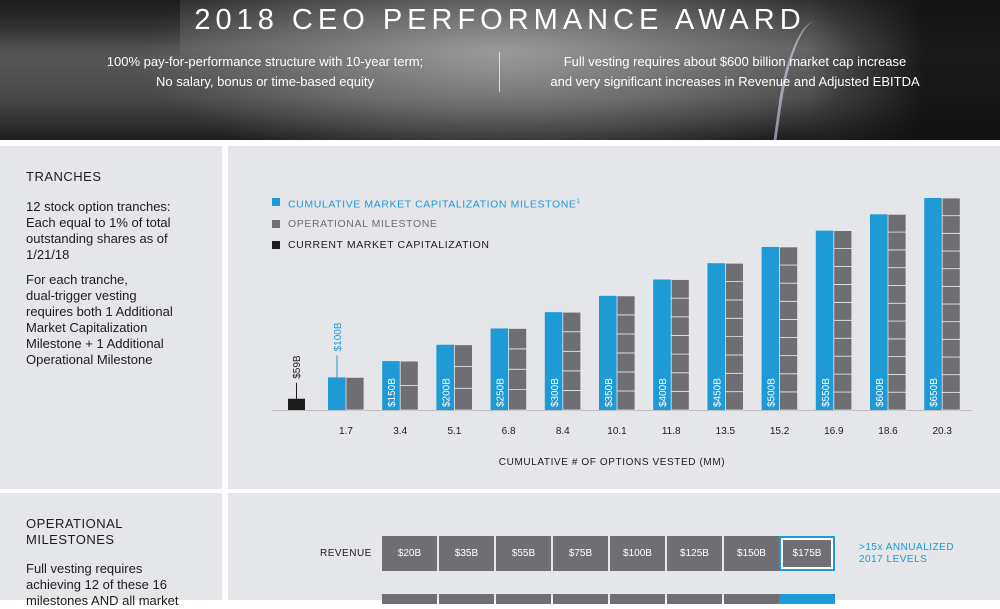 The height and width of the screenshot is (609, 1000). I want to click on legend-footnote-mark: 1, so click(578, 202).